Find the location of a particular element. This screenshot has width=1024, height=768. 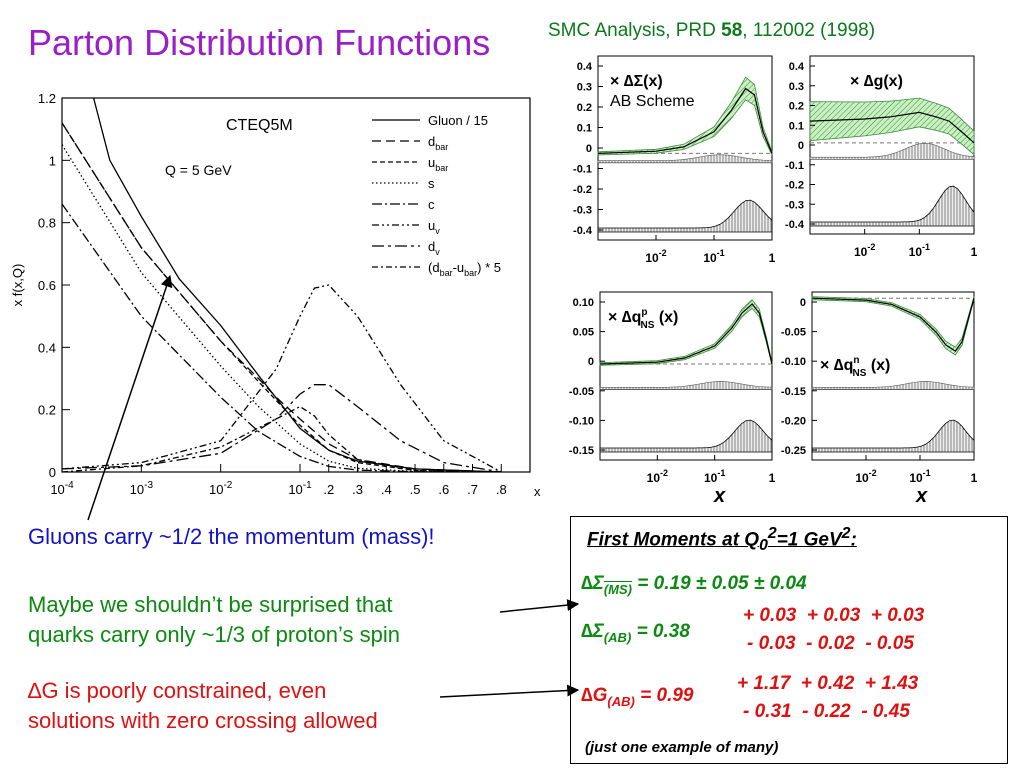

g-err-plus-2: + 0.42 is located at coordinates (827, 683).